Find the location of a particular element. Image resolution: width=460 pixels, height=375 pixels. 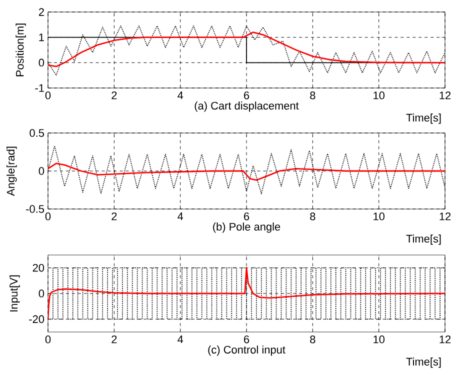

y-axis-title: Angle[rad] is located at coordinates (11, 171).